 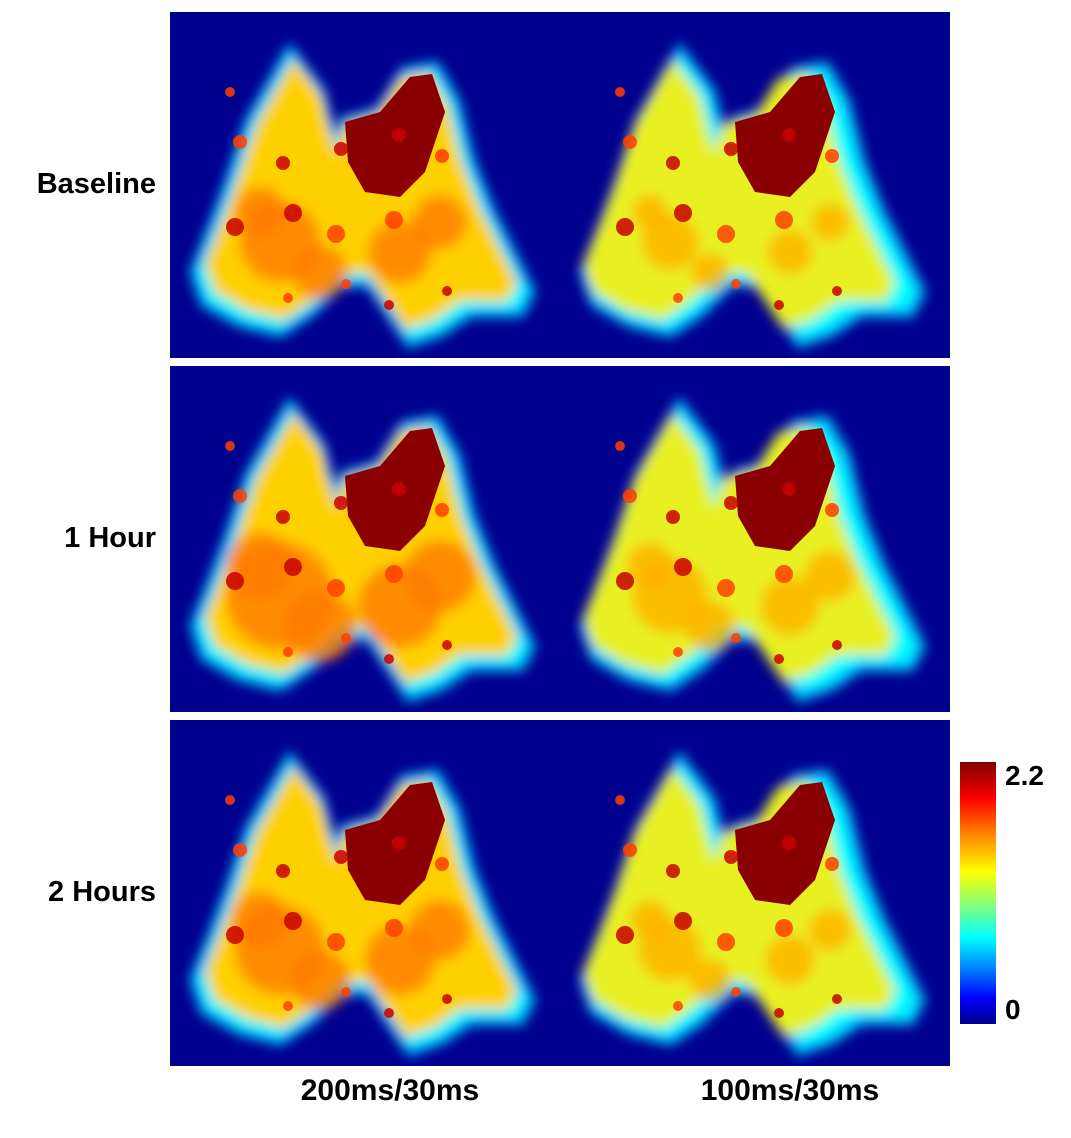 I want to click on row-label-2-hours: 2 Hours, so click(x=102, y=892).